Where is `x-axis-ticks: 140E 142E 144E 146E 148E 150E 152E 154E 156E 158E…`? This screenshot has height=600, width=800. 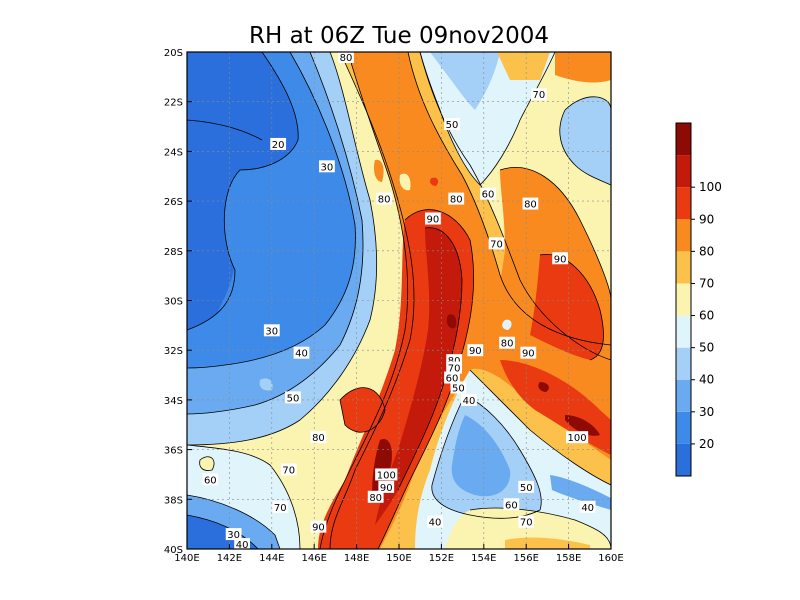
x-axis-ticks: 140E 142E 144E 146E 148E 150E 152E 154E 156E 158E… is located at coordinates (399, 554).